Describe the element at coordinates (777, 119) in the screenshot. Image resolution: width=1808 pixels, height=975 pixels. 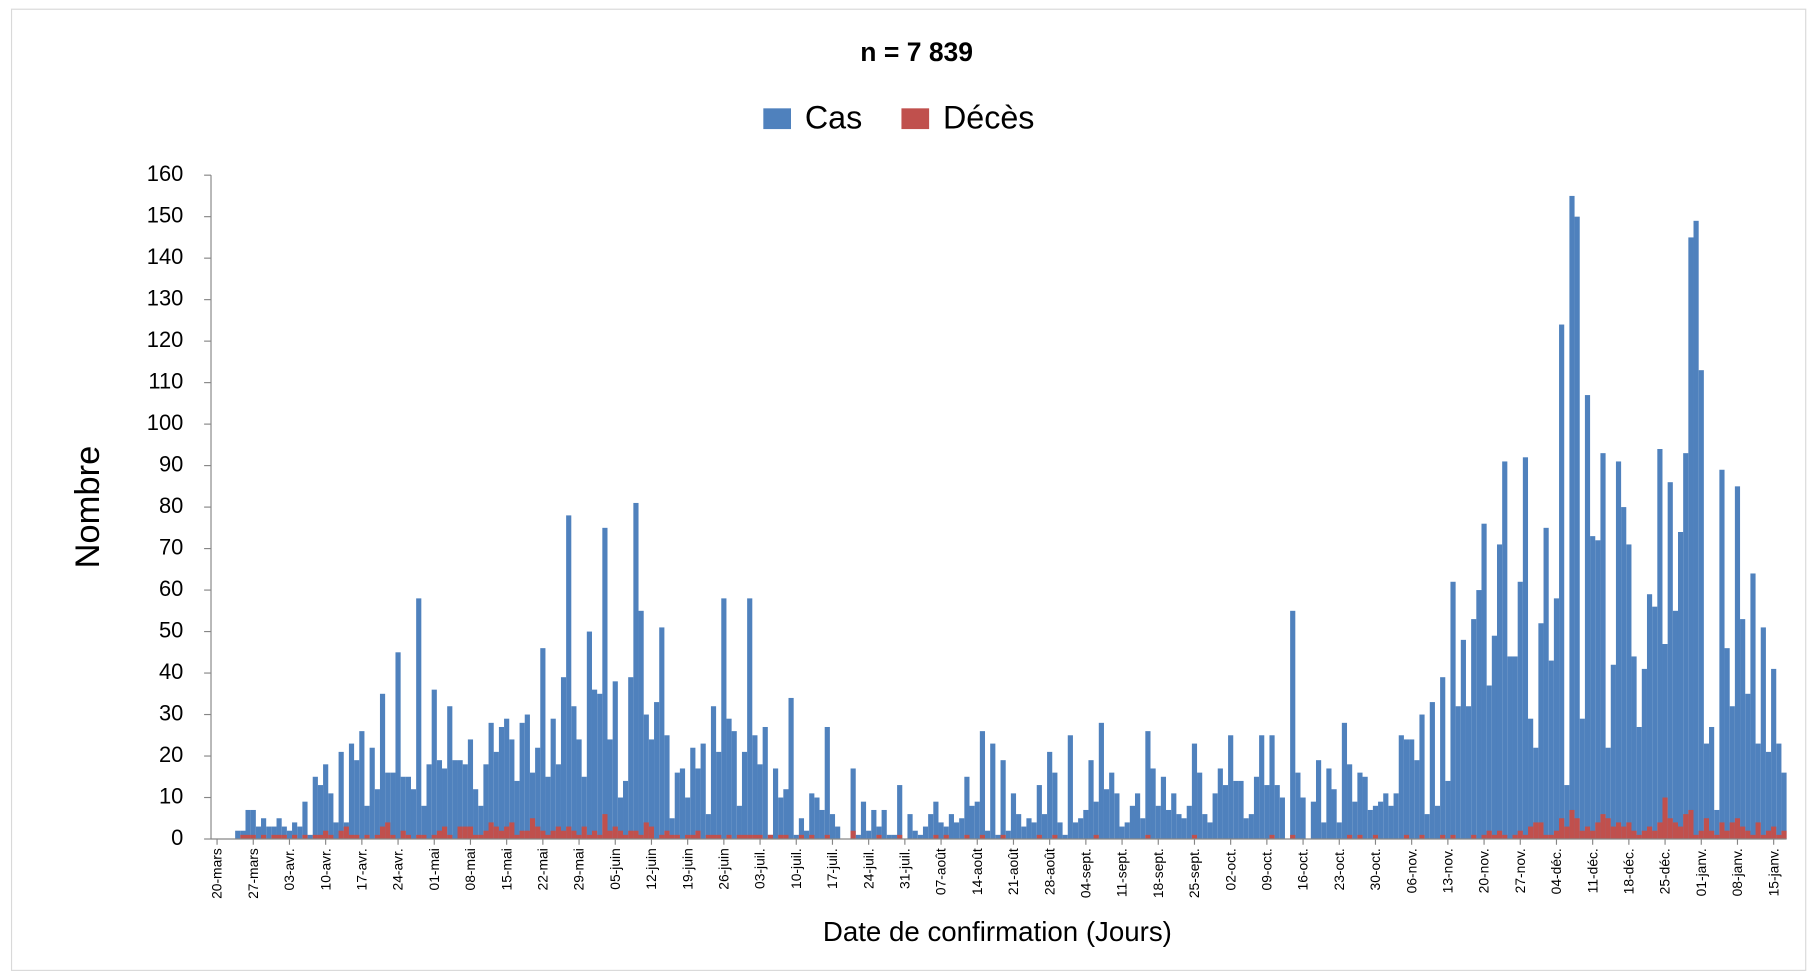
I see `legend-swatch` at that location.